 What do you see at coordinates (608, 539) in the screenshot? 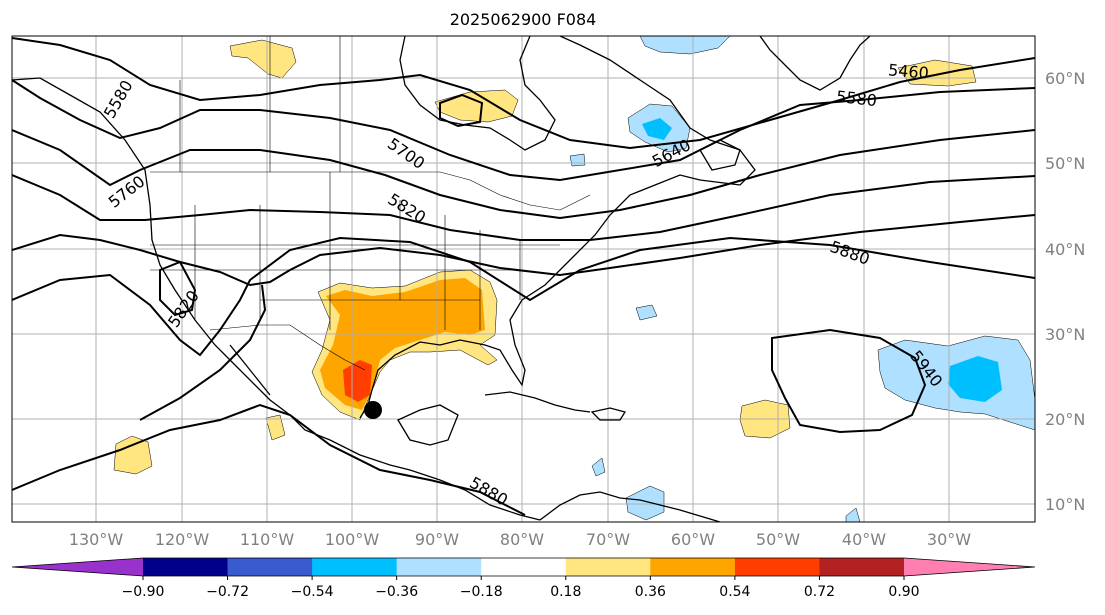
I see `lon-label: 70°W` at bounding box center [608, 539].